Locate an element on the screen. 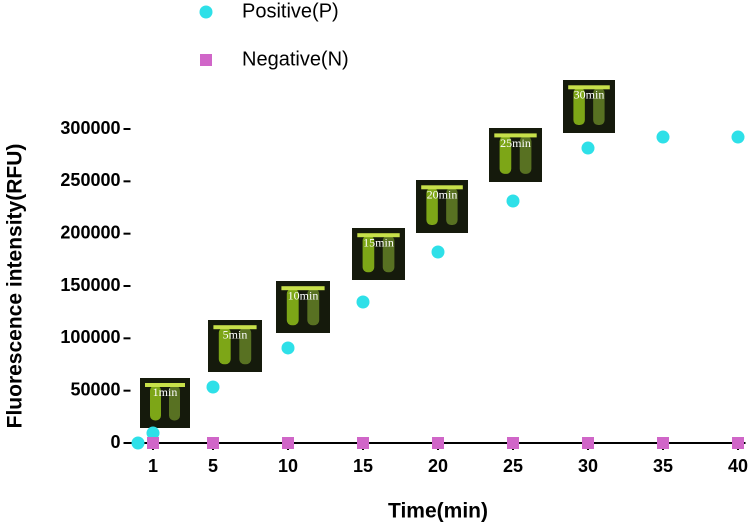  y-tick-label: 50000 is located at coordinates (95, 389).